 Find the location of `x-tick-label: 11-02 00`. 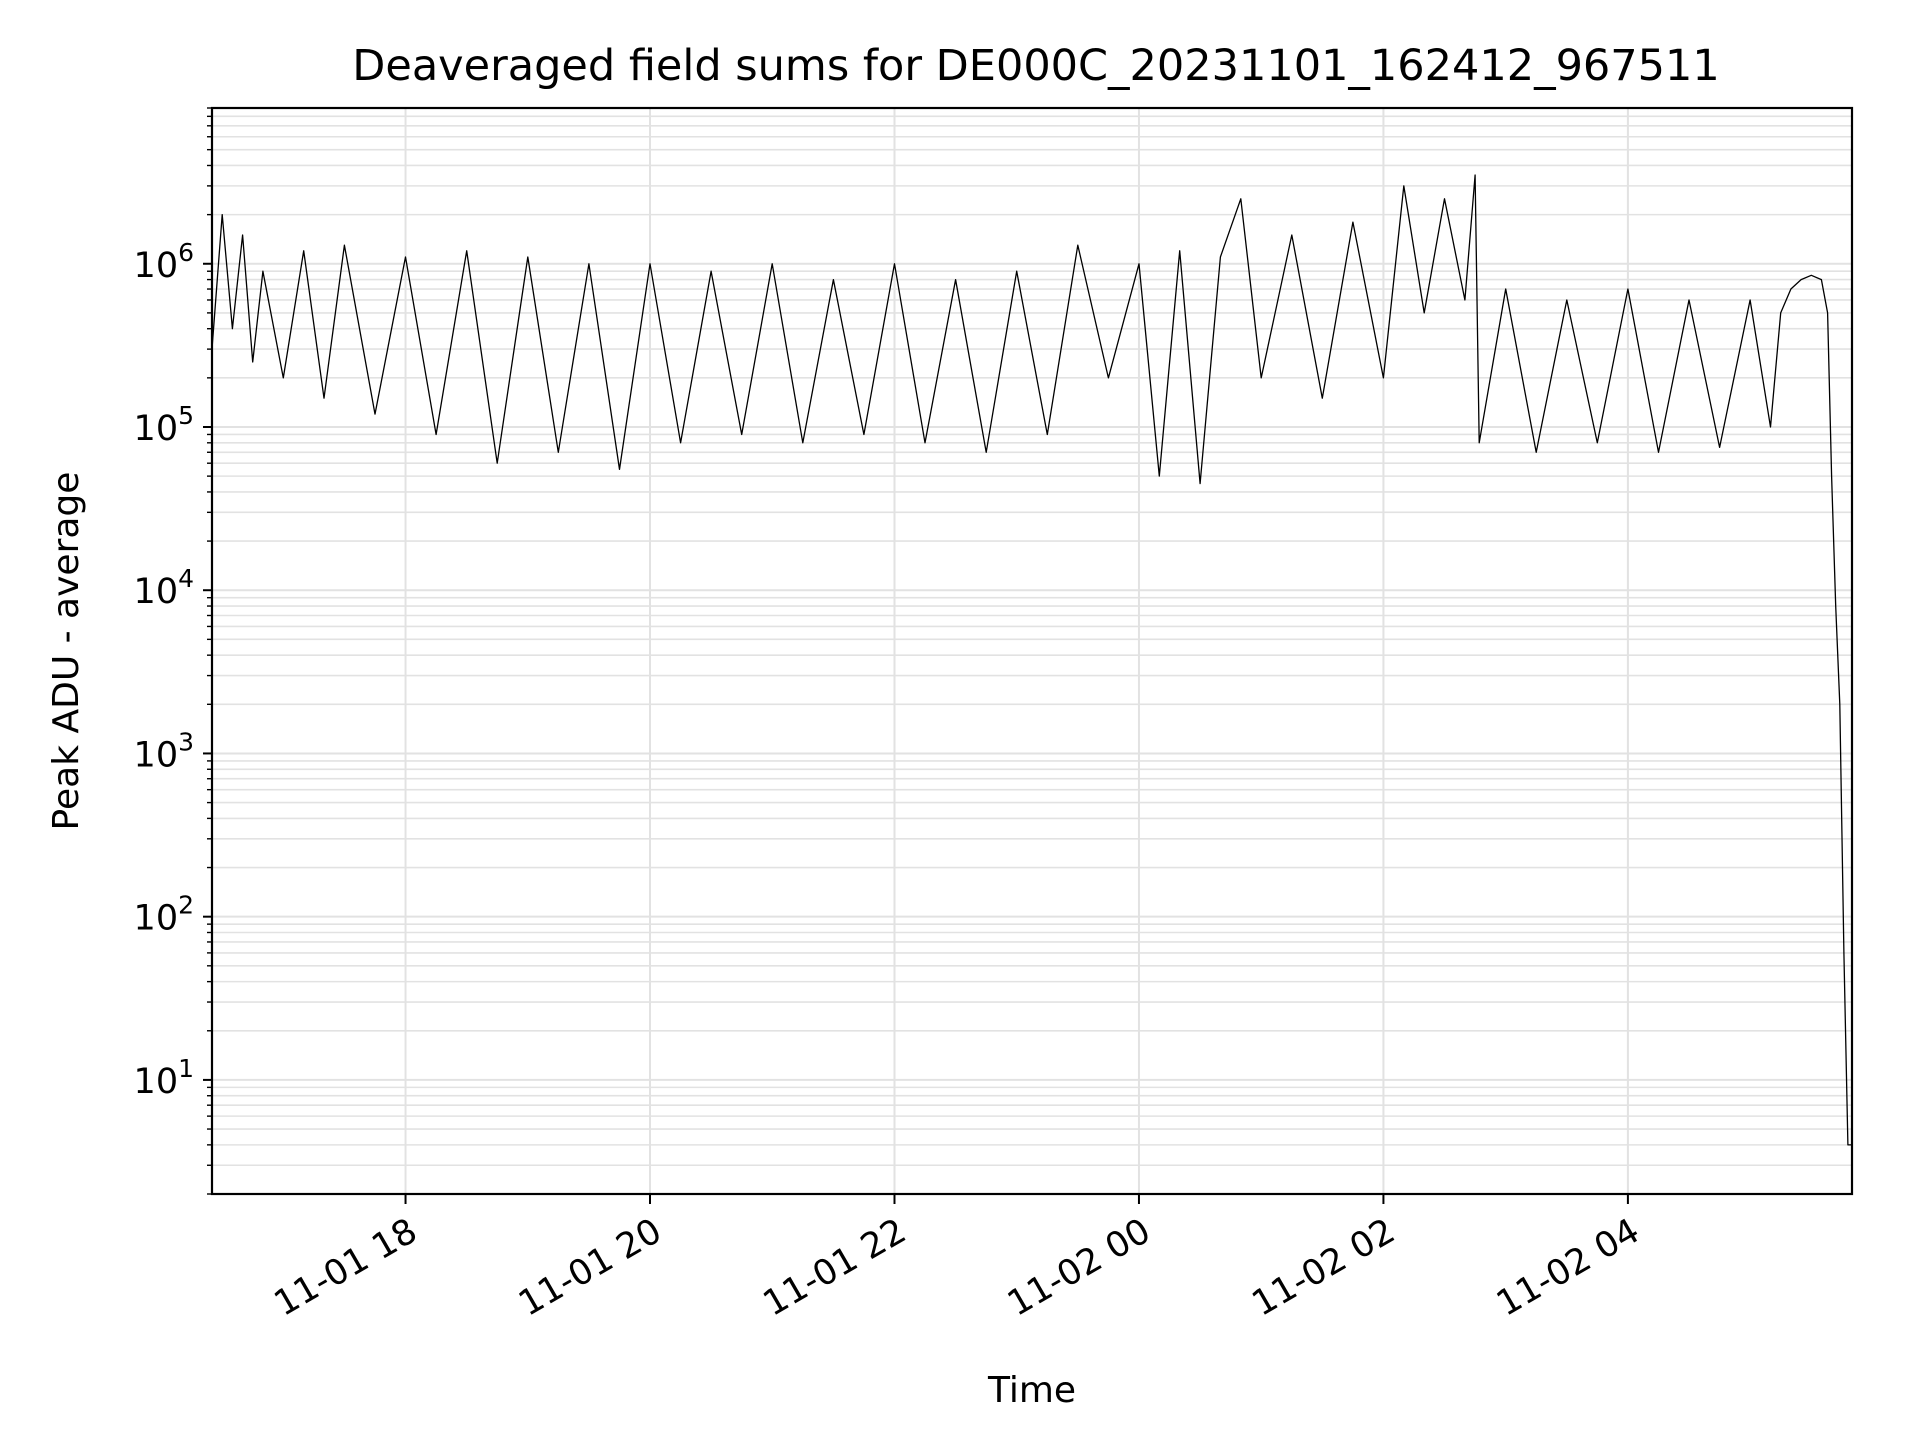

x-tick-label: 11-02 00 is located at coordinates (1079, 1267).